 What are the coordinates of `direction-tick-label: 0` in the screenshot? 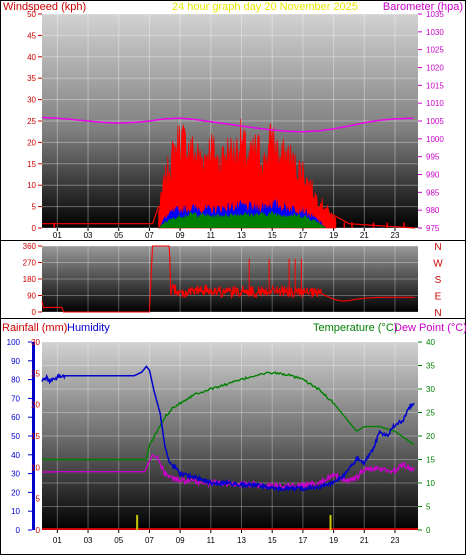 It's located at (34, 312).